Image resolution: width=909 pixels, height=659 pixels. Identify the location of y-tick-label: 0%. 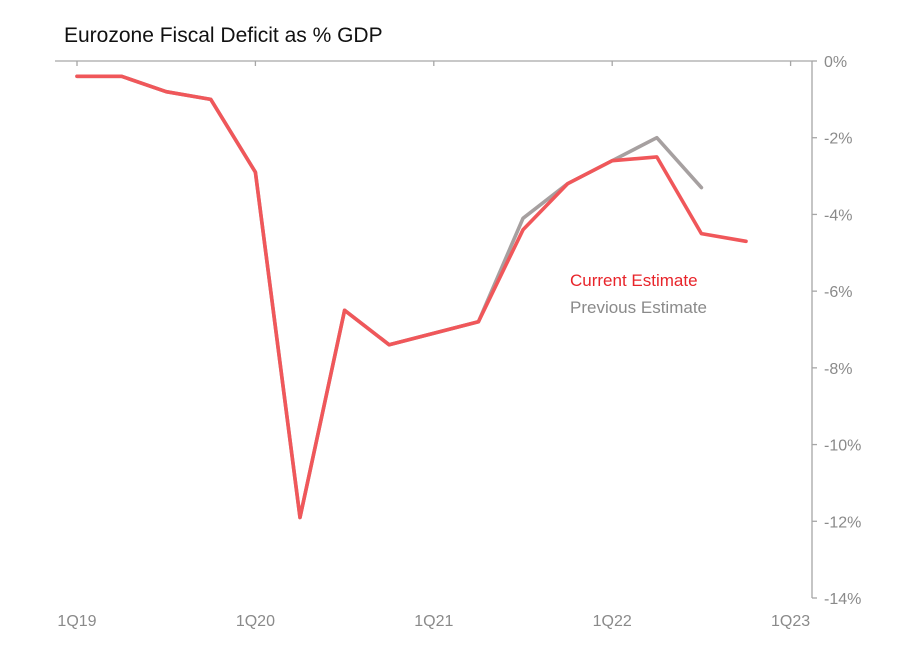
(835, 62).